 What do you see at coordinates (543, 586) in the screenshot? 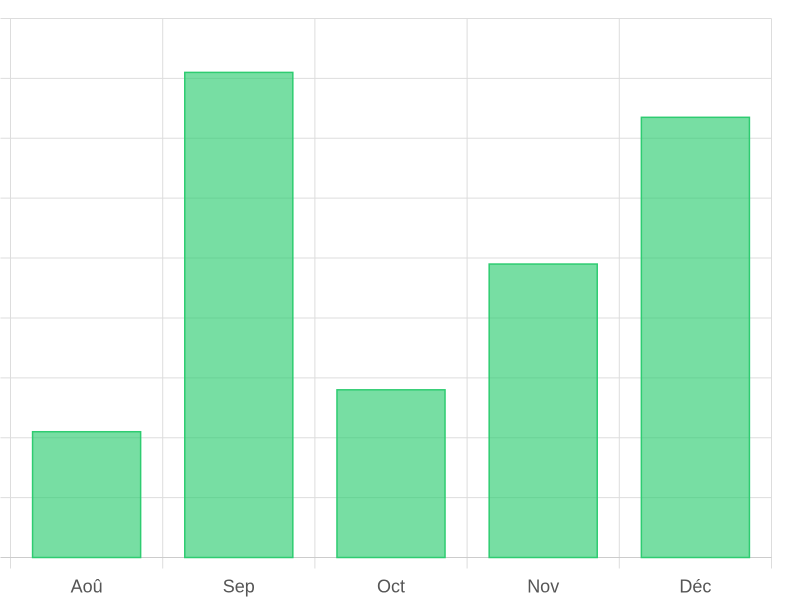
I see `x-tick-label: Nov` at bounding box center [543, 586].